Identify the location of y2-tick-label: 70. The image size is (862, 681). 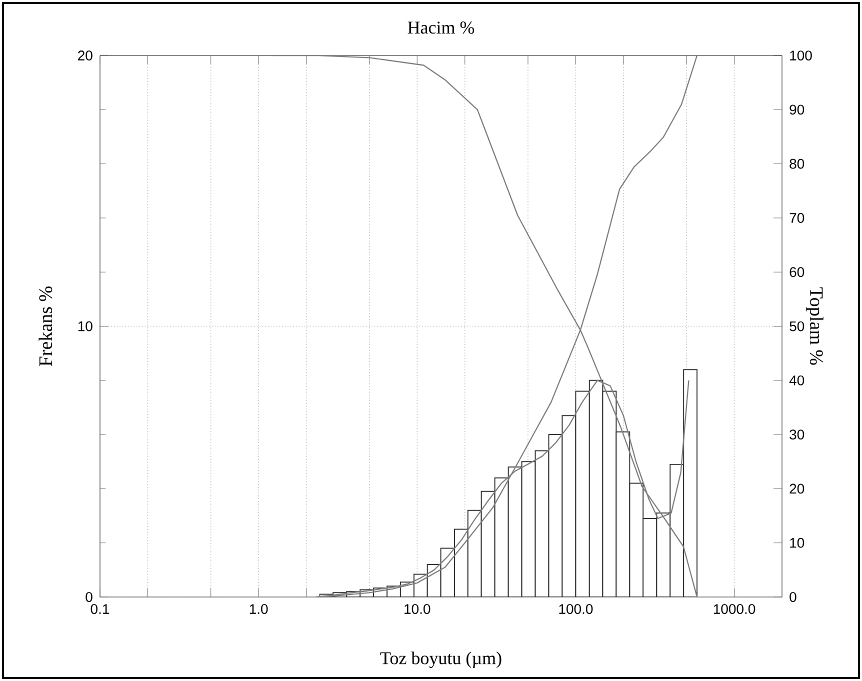
(797, 218).